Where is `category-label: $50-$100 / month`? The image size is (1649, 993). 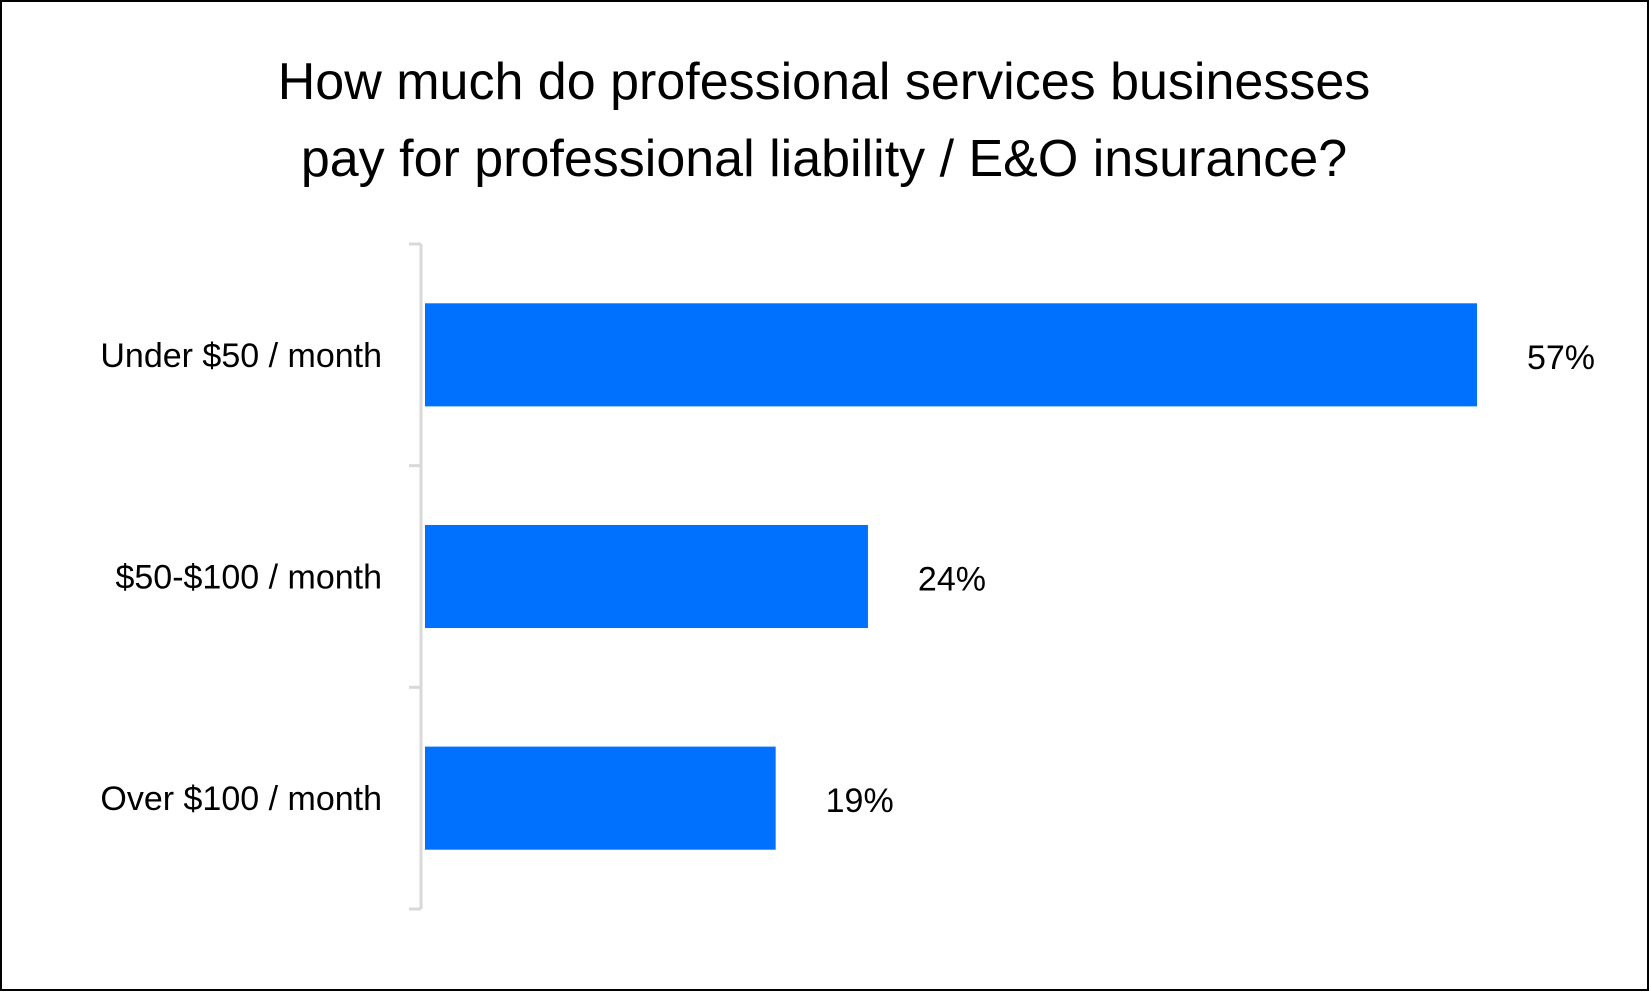
category-label: $50-$100 / month is located at coordinates (248, 578).